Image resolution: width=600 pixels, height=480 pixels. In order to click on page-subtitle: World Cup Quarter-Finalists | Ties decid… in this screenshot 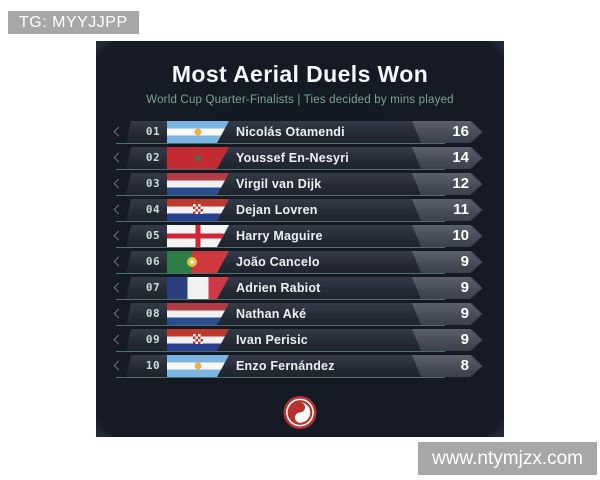, I will do `click(300, 100)`.